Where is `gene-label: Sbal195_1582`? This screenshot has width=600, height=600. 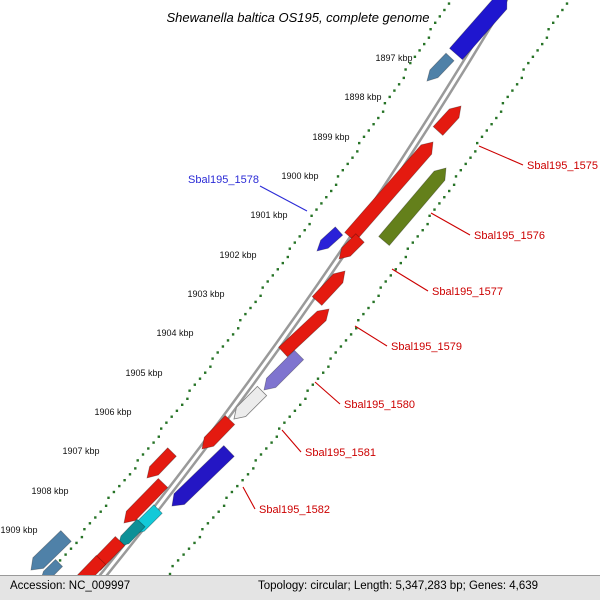
gene-label: Sbal195_1582 is located at coordinates (294, 510).